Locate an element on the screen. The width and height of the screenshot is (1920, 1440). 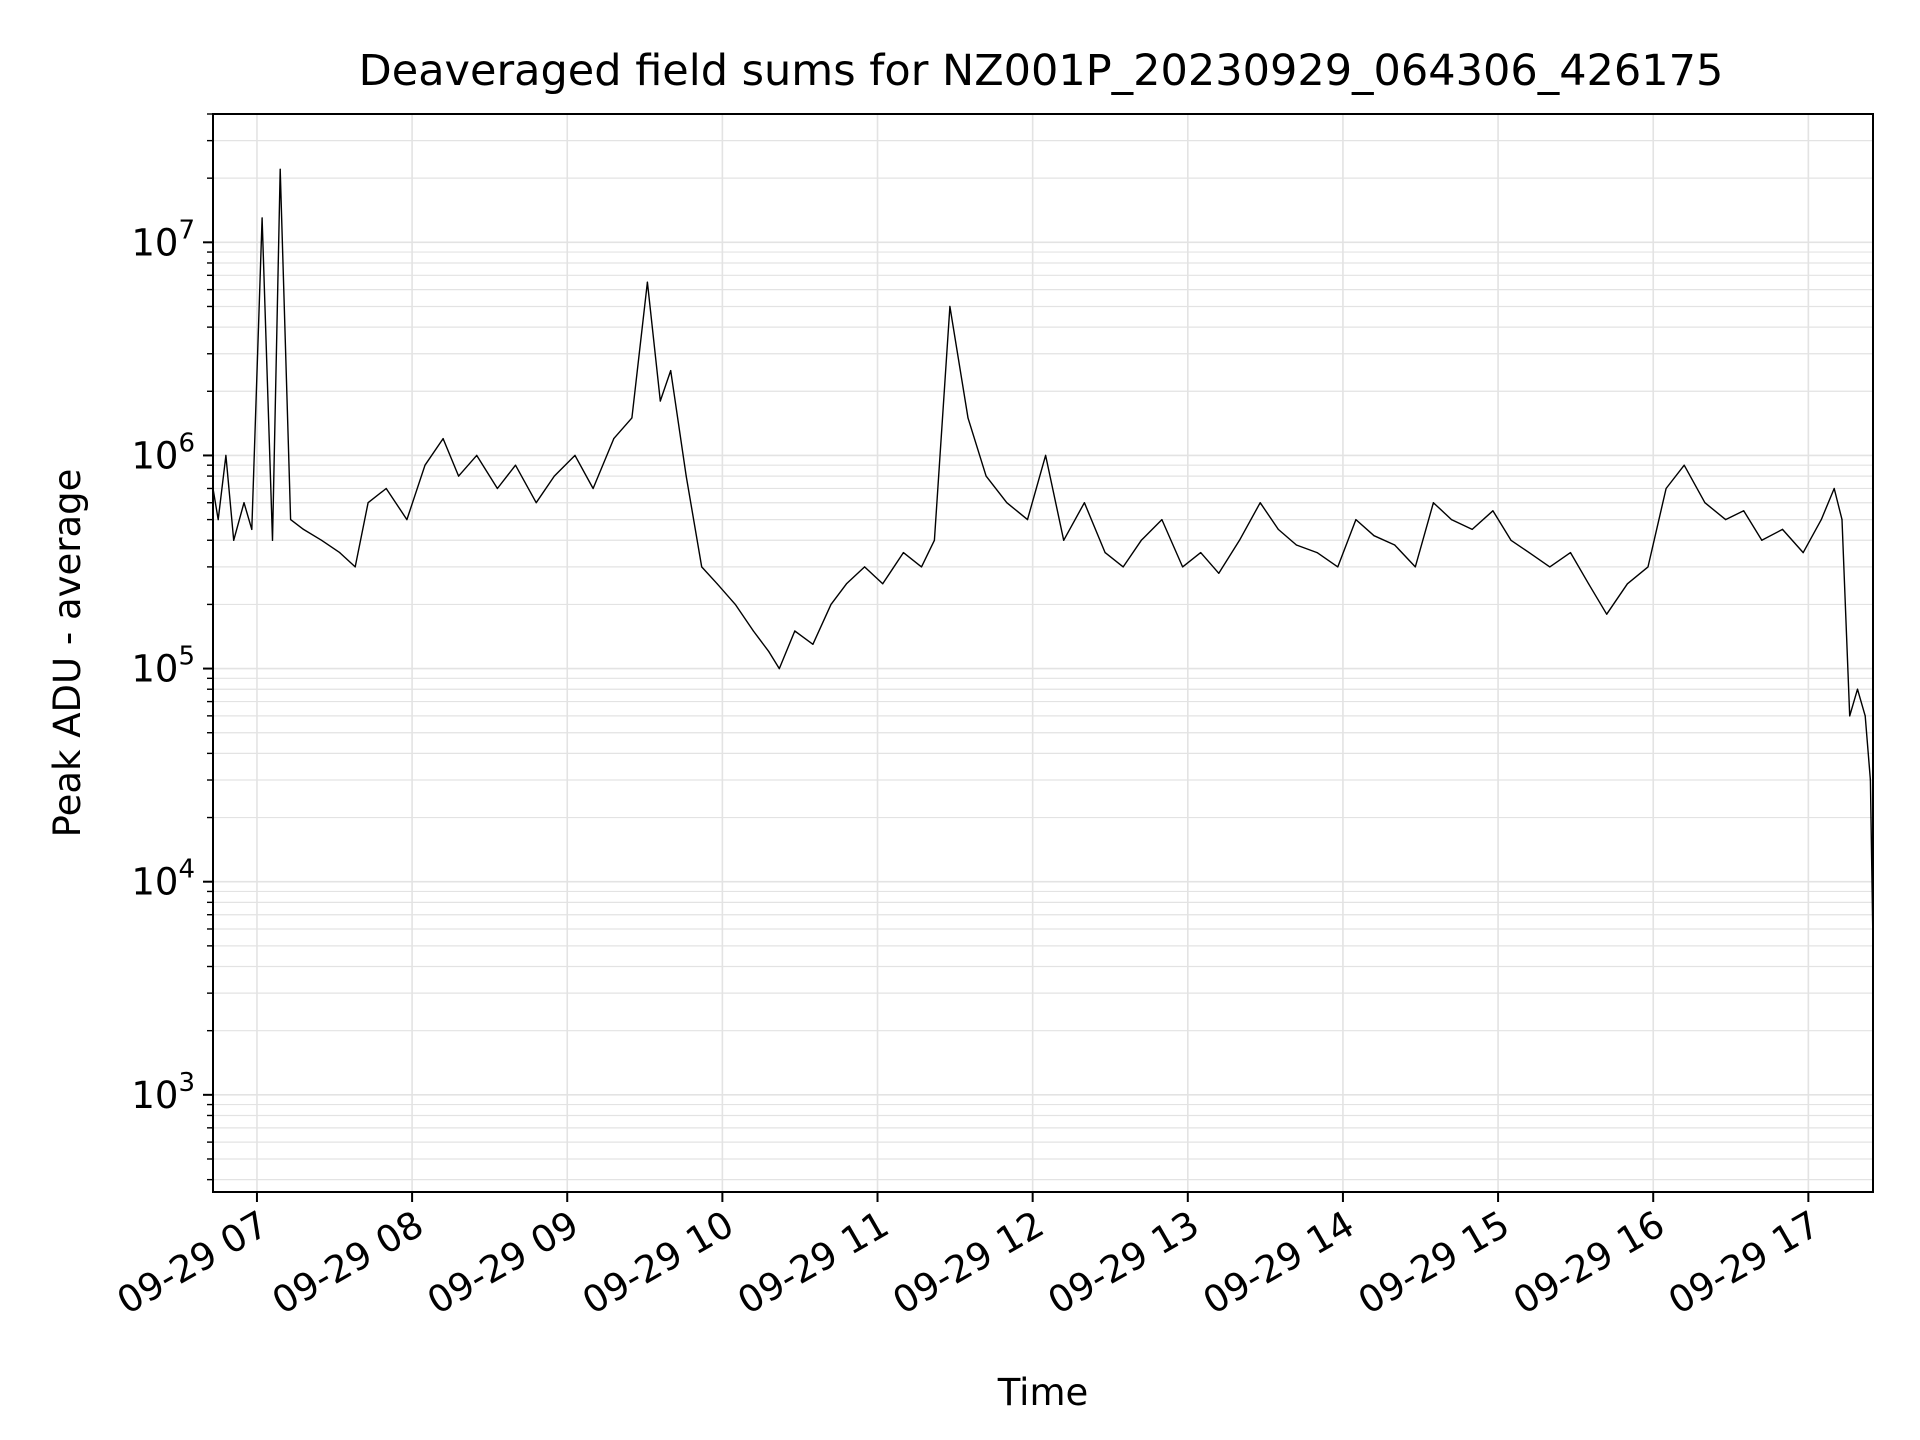
y-tick-label: 10⁵ is located at coordinates (163, 666).